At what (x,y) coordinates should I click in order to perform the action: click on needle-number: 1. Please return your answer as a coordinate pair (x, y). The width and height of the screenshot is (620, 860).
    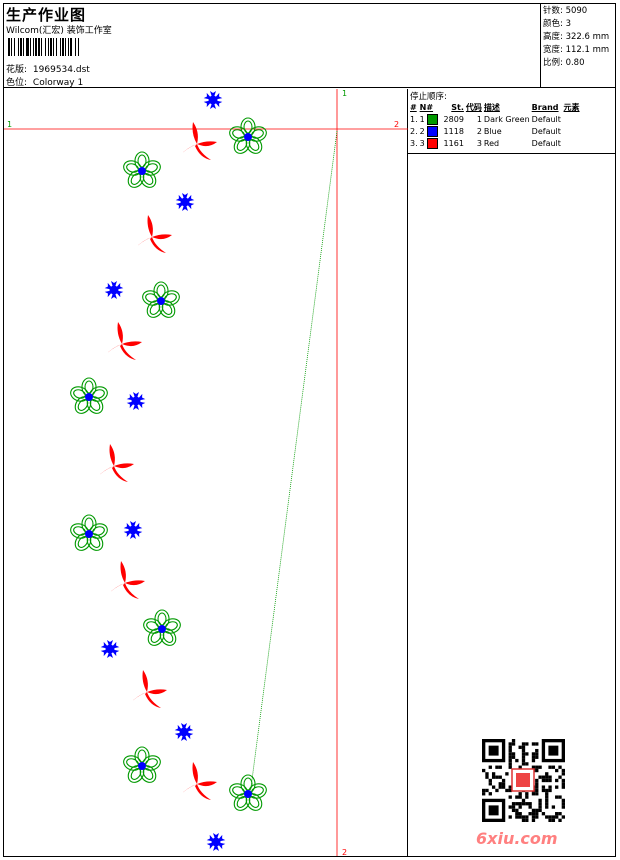
    Looking at the image, I should click on (422, 119).